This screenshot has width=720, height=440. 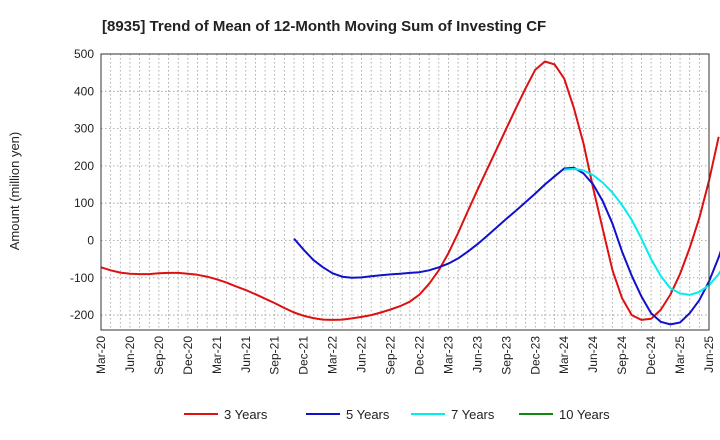 I want to click on x-tick-label: Dec-22, so click(x=419, y=355).